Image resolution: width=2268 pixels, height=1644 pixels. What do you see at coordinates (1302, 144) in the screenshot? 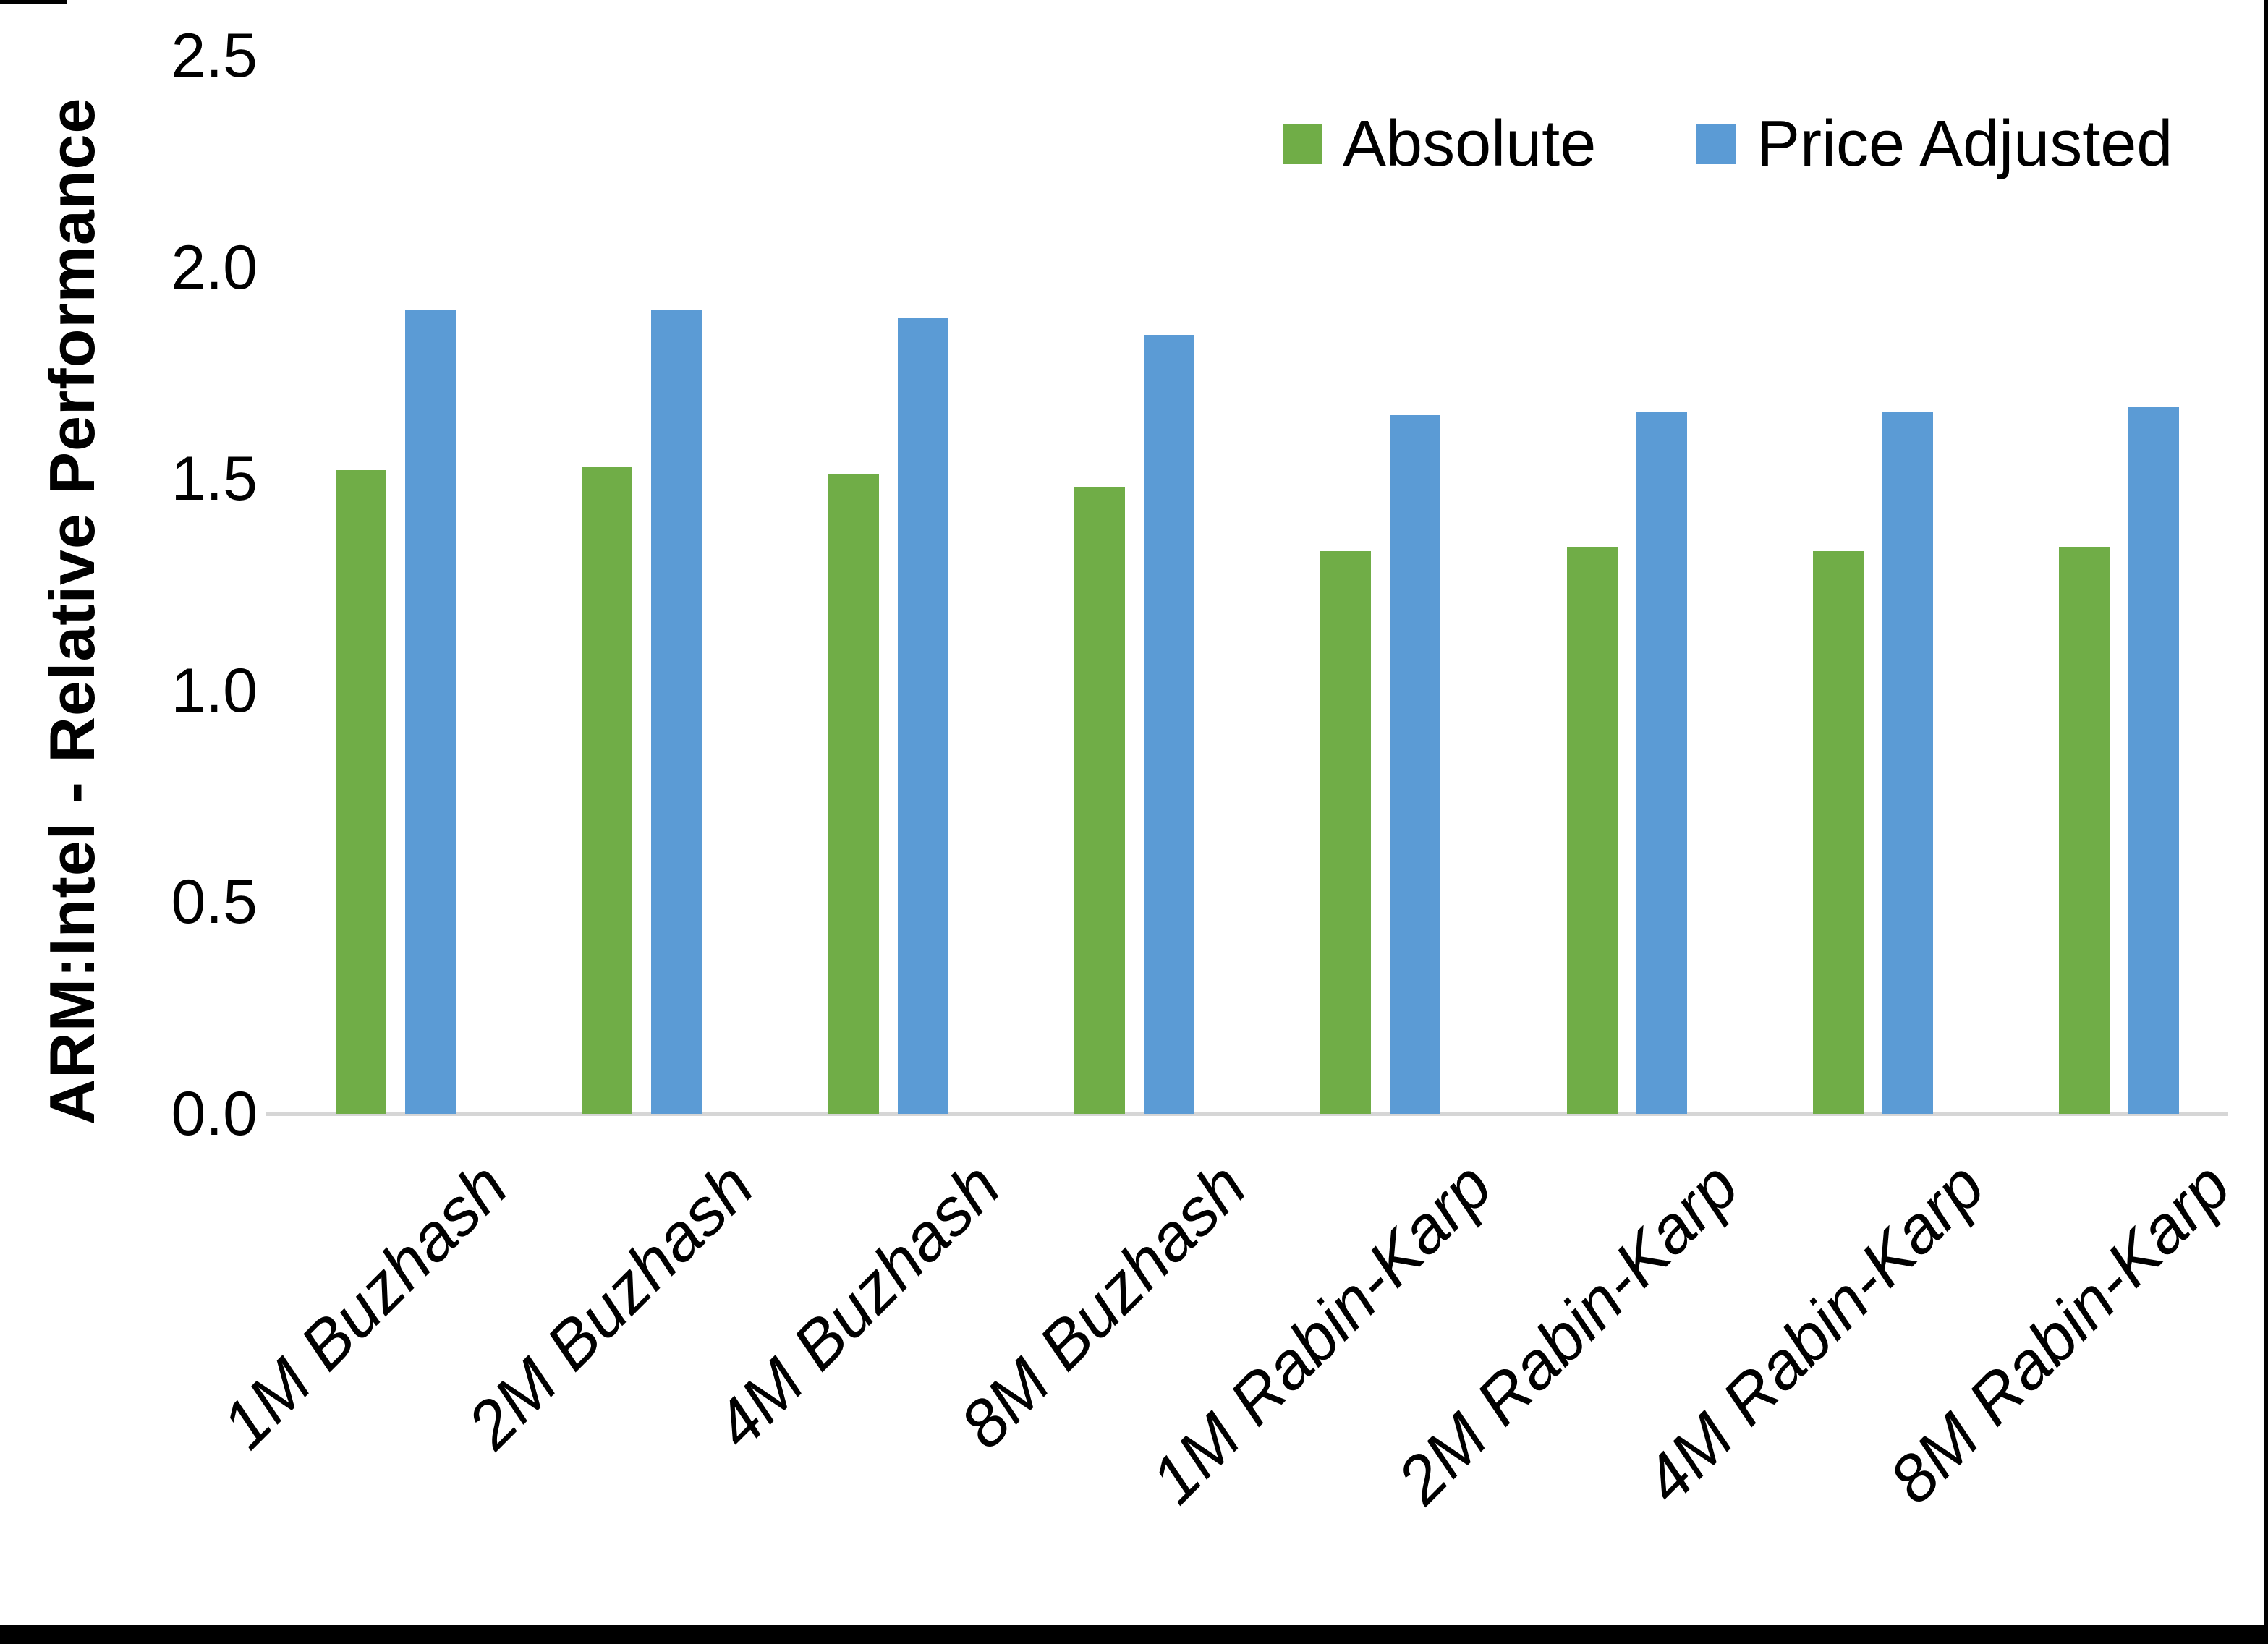
I see `legend-swatch-absolute` at bounding box center [1302, 144].